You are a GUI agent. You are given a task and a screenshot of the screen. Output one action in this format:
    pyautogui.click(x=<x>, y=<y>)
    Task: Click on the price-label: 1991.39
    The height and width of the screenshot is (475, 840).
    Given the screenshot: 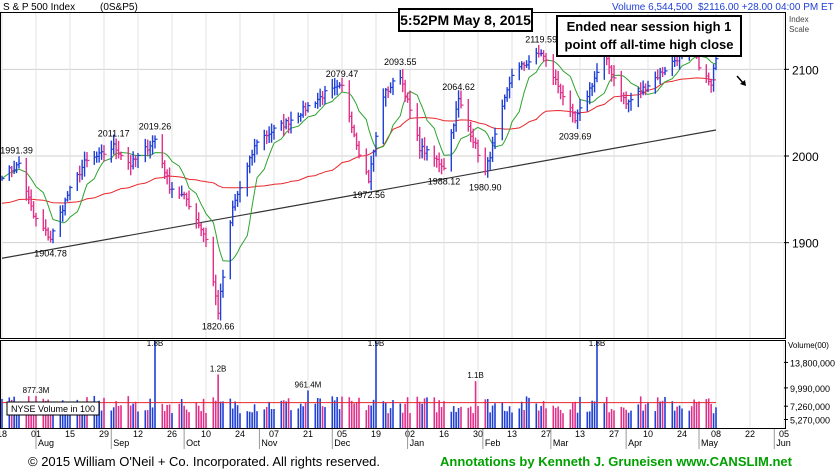 What is the action you would take?
    pyautogui.click(x=16, y=150)
    